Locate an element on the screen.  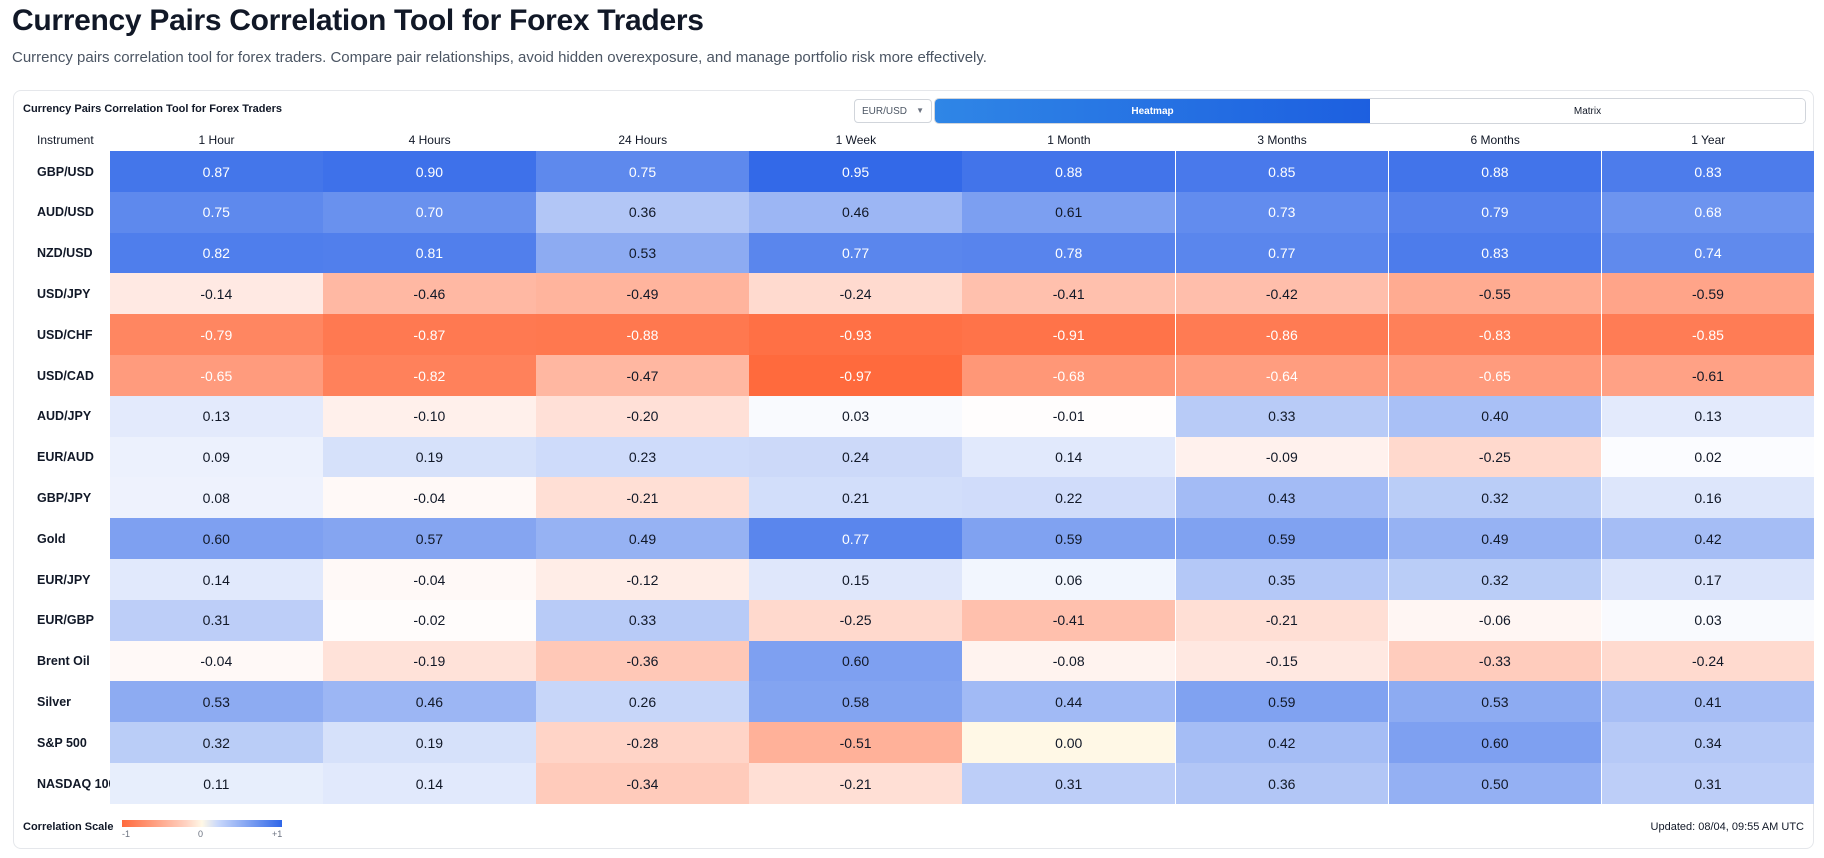
correlation-cell: -0.79 is located at coordinates (216, 335).